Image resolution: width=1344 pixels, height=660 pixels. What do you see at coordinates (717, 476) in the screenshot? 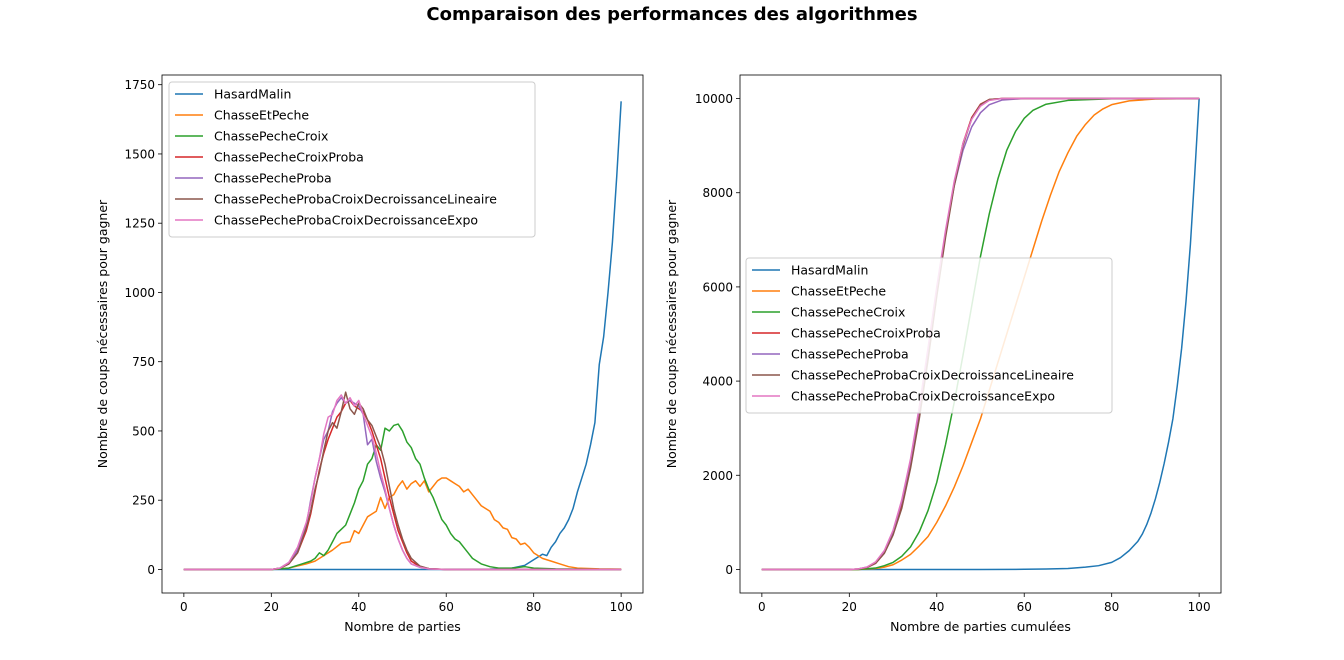
I see `y-tick-label: 2000` at bounding box center [717, 476].